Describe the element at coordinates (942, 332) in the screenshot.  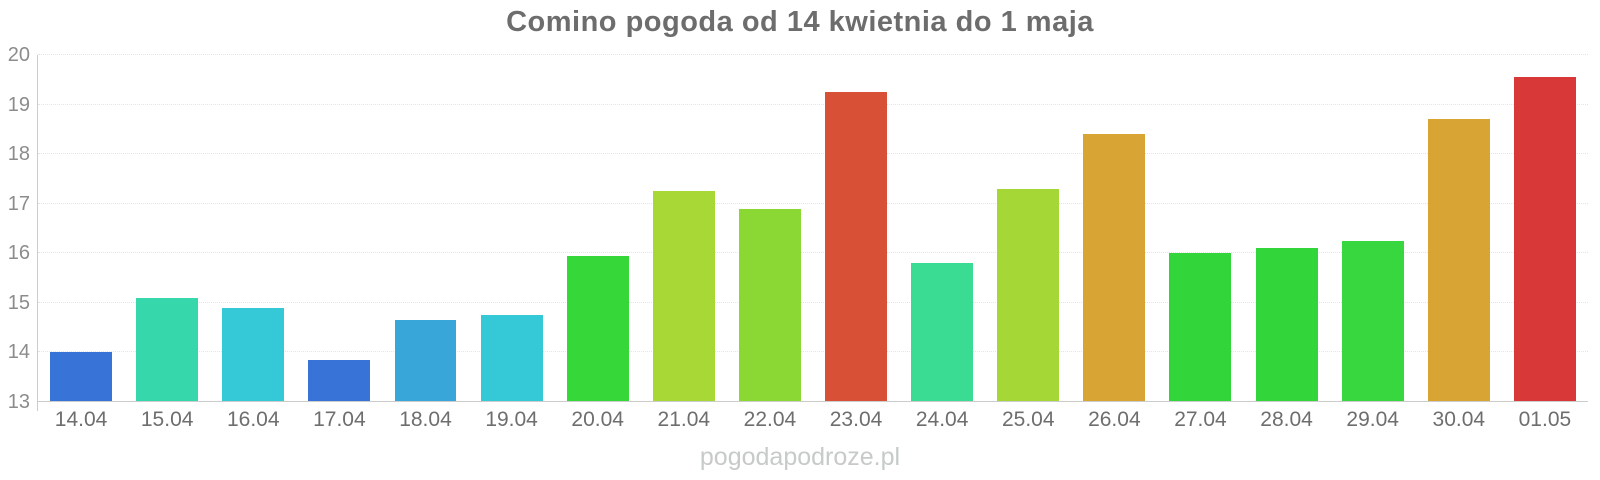
I see `bar-24.04` at that location.